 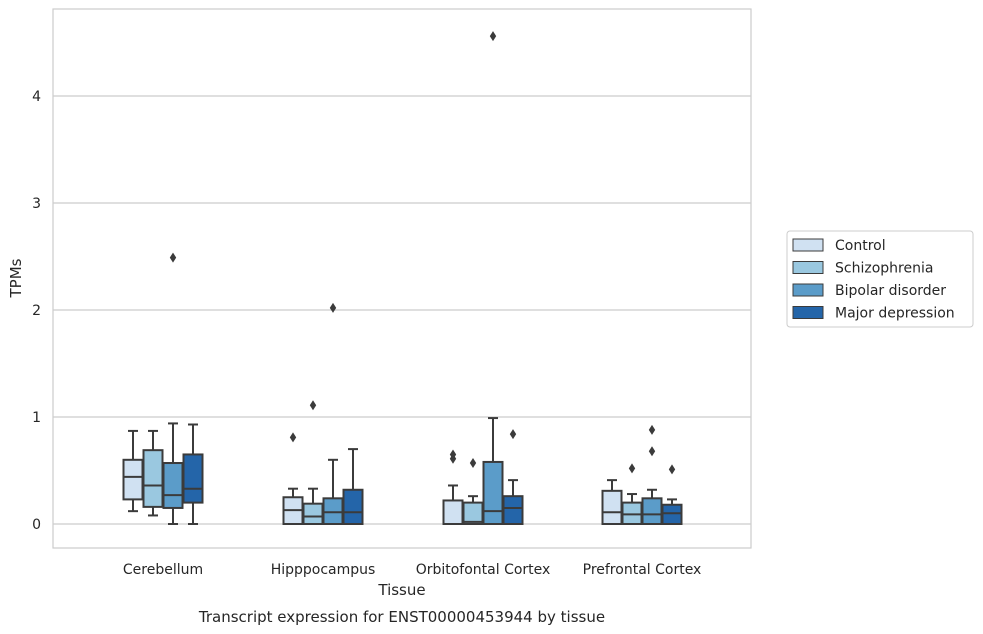 What do you see at coordinates (323, 570) in the screenshot?
I see `x-tick-label: Hipppocampus` at bounding box center [323, 570].